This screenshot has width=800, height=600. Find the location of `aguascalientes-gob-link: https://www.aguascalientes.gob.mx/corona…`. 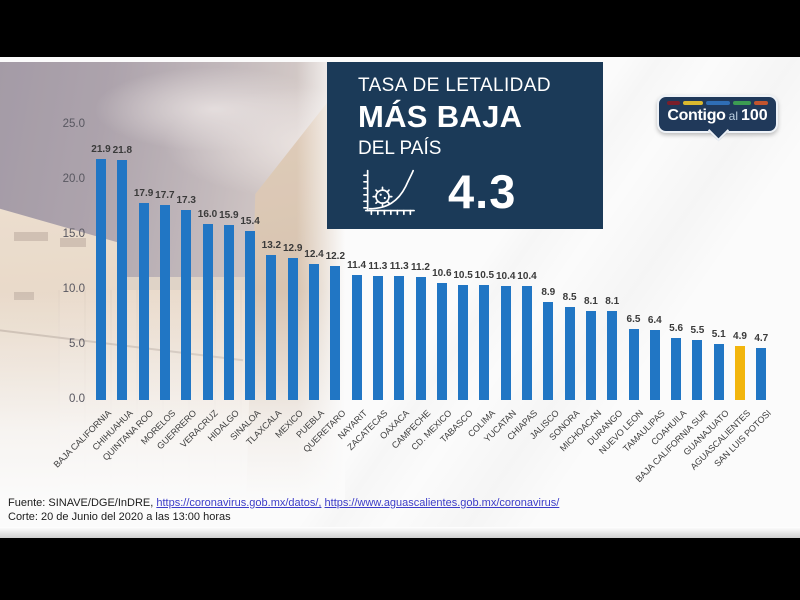

aguascalientes-gob-link: https://www.aguascalientes.gob.mx/corona… is located at coordinates (442, 503).